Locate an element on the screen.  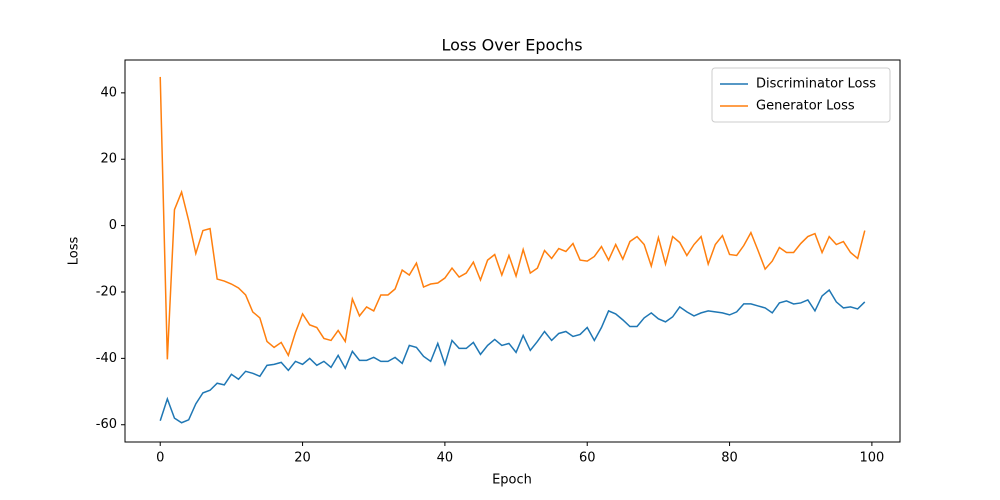
legend-box is located at coordinates (801, 95).